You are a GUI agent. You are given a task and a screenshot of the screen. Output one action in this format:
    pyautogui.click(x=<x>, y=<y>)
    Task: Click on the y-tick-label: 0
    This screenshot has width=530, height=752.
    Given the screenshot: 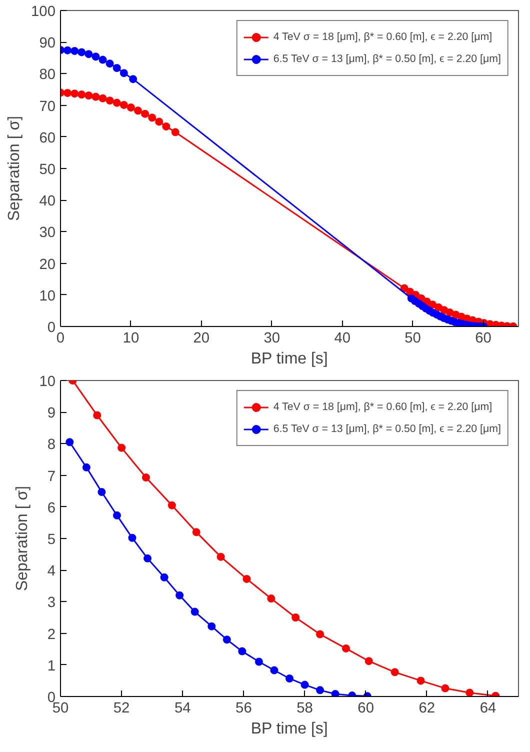 What is the action you would take?
    pyautogui.click(x=51, y=328)
    